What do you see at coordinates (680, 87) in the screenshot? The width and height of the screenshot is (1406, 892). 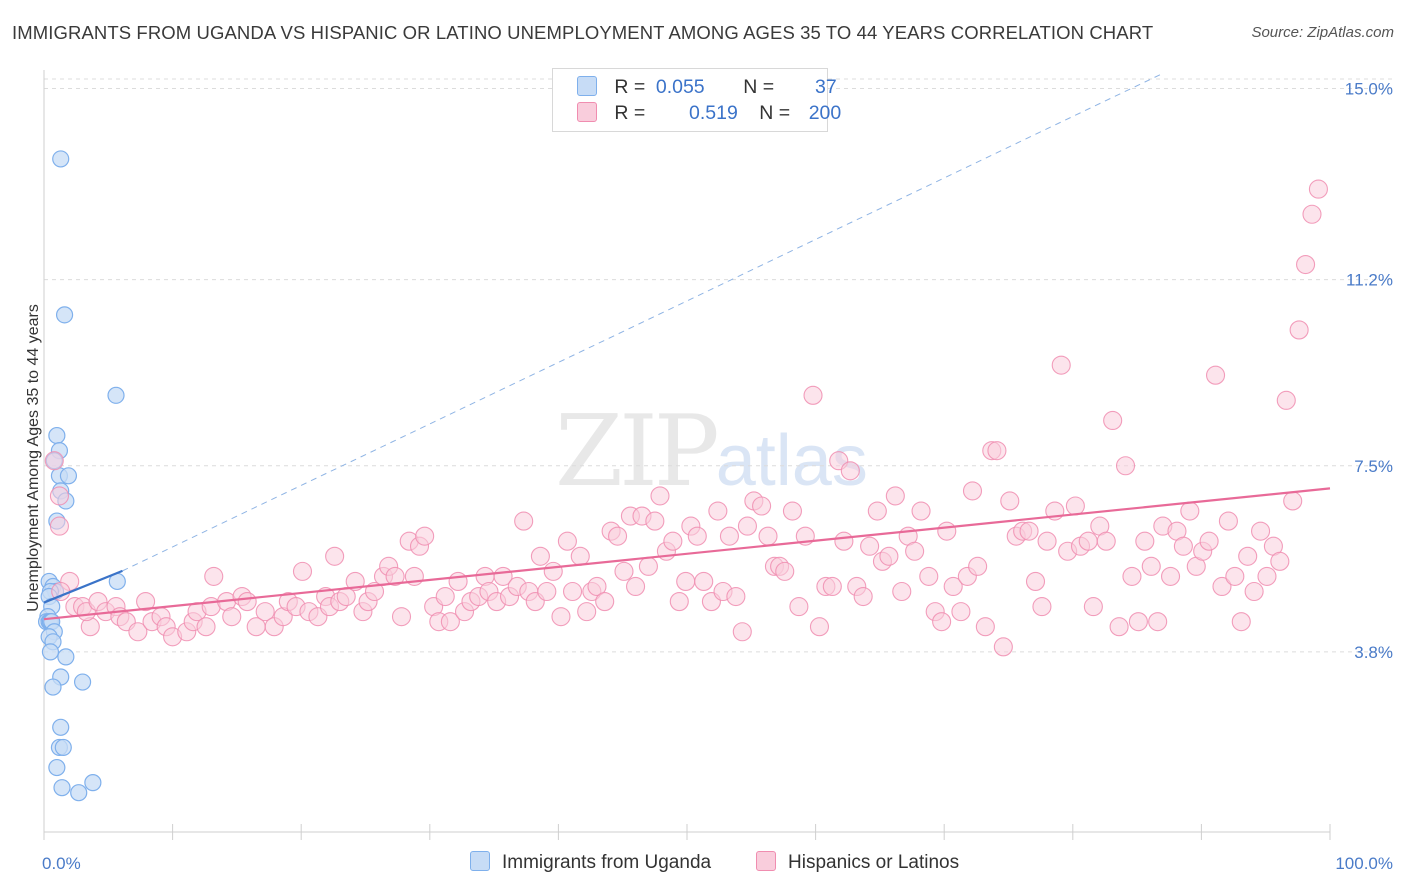 I see `legend-r-value: 0.055` at bounding box center [680, 87].